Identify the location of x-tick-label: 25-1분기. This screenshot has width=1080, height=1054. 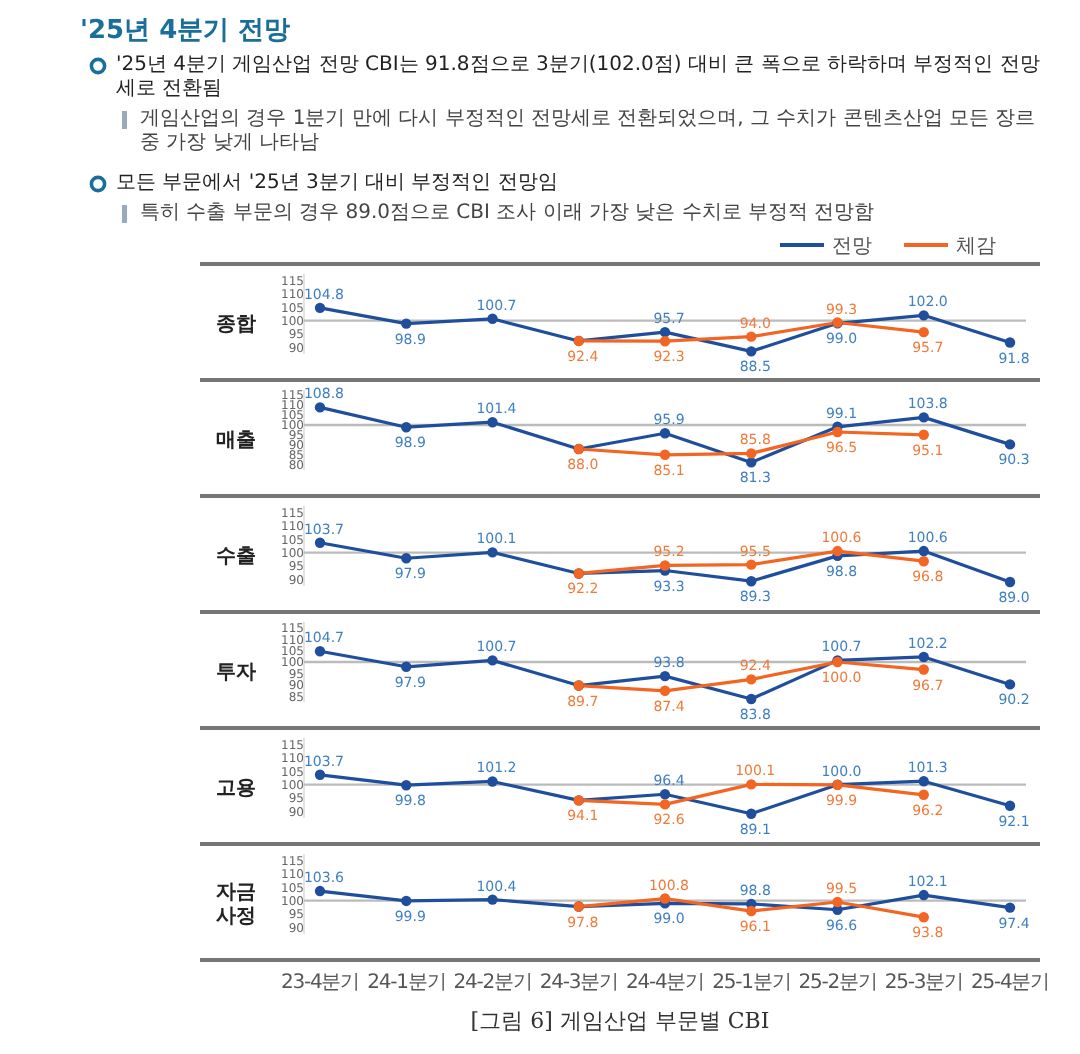
(751, 983).